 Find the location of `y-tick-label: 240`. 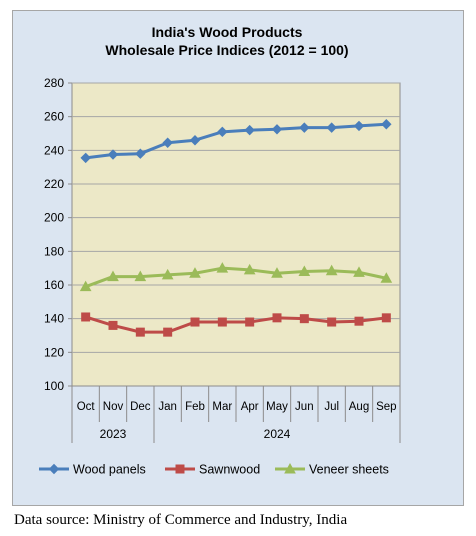

y-tick-label: 240 is located at coordinates (54, 150).